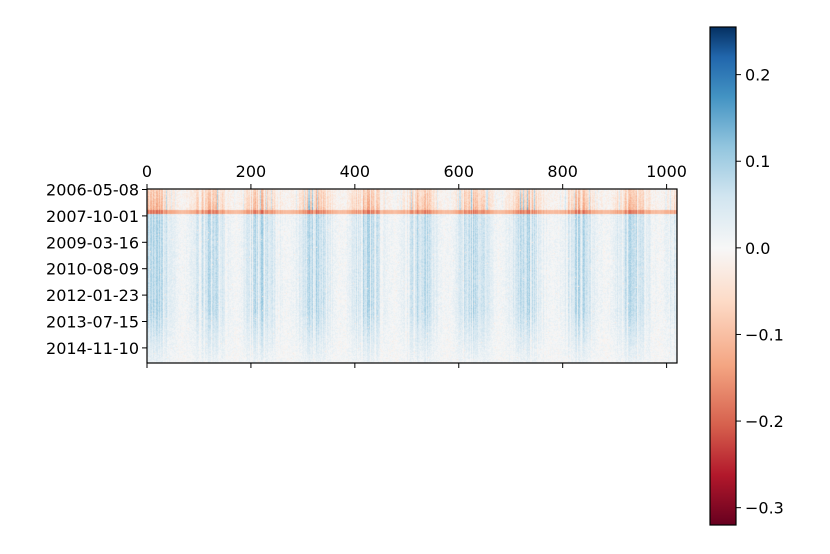  I want to click on colorbar-tick-label: −0.3, so click(764, 508).